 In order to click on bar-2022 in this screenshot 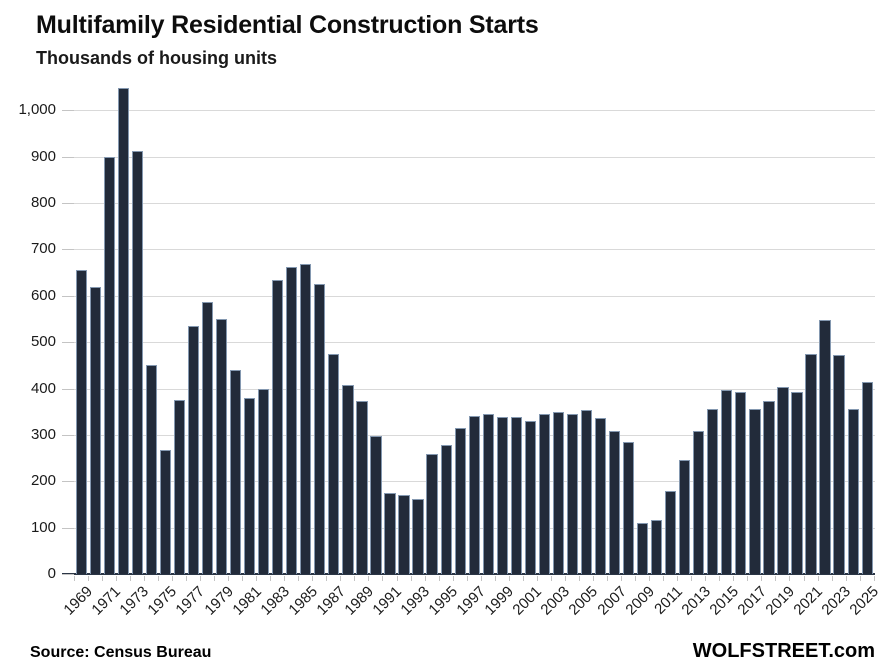, I will do `click(825, 447)`.